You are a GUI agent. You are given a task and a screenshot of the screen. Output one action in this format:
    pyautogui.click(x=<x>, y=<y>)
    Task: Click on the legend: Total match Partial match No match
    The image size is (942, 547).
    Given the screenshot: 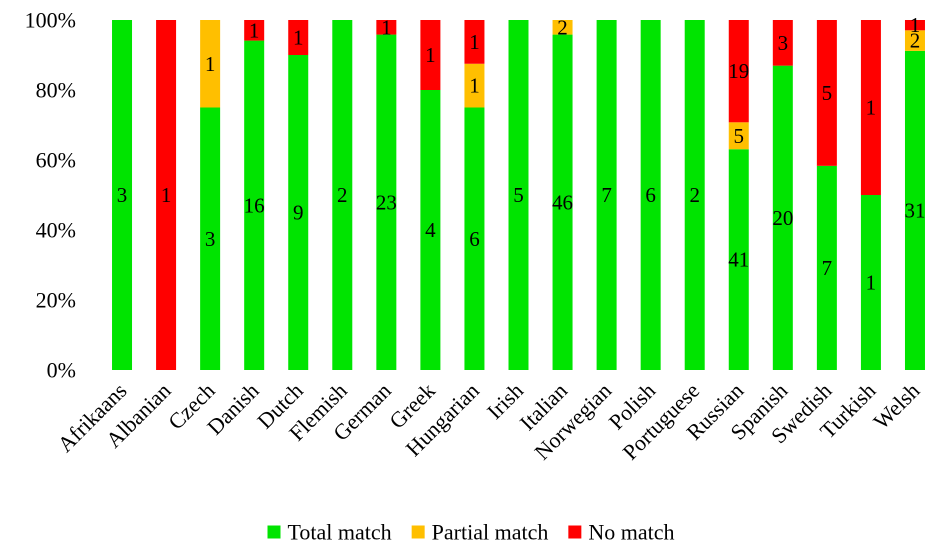 What is the action you would take?
    pyautogui.click(x=471, y=532)
    